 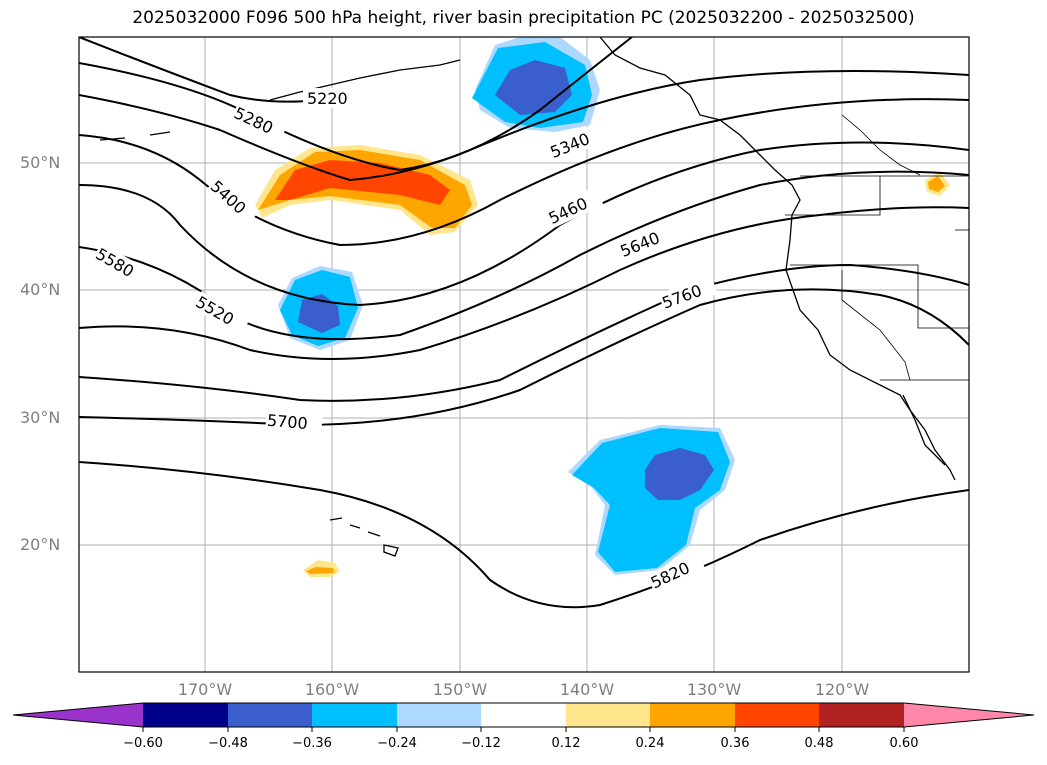 I want to click on contour-label-5220: 5220, so click(x=327, y=98).